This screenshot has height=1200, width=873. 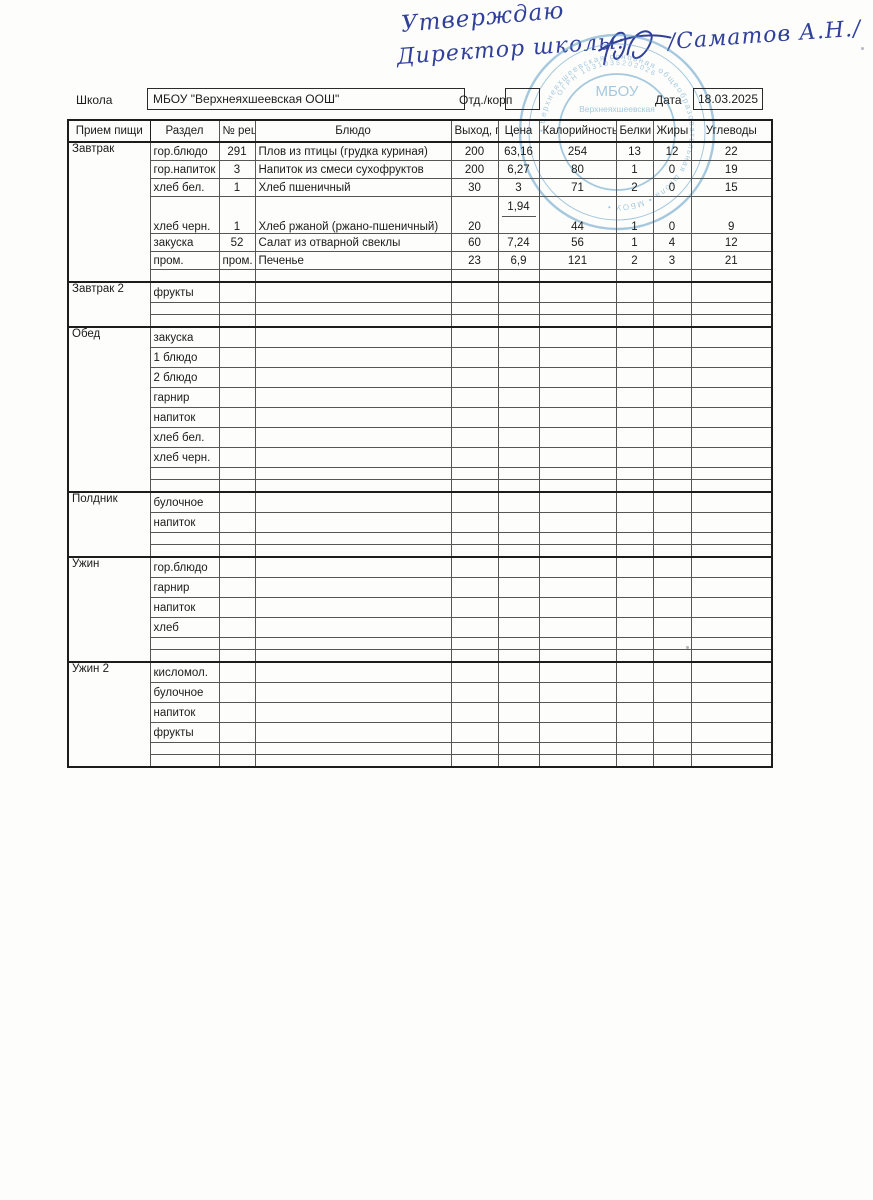 I want to click on school-field: МБОУ "Верхнеяхшеевская ООШ", so click(x=306, y=99).